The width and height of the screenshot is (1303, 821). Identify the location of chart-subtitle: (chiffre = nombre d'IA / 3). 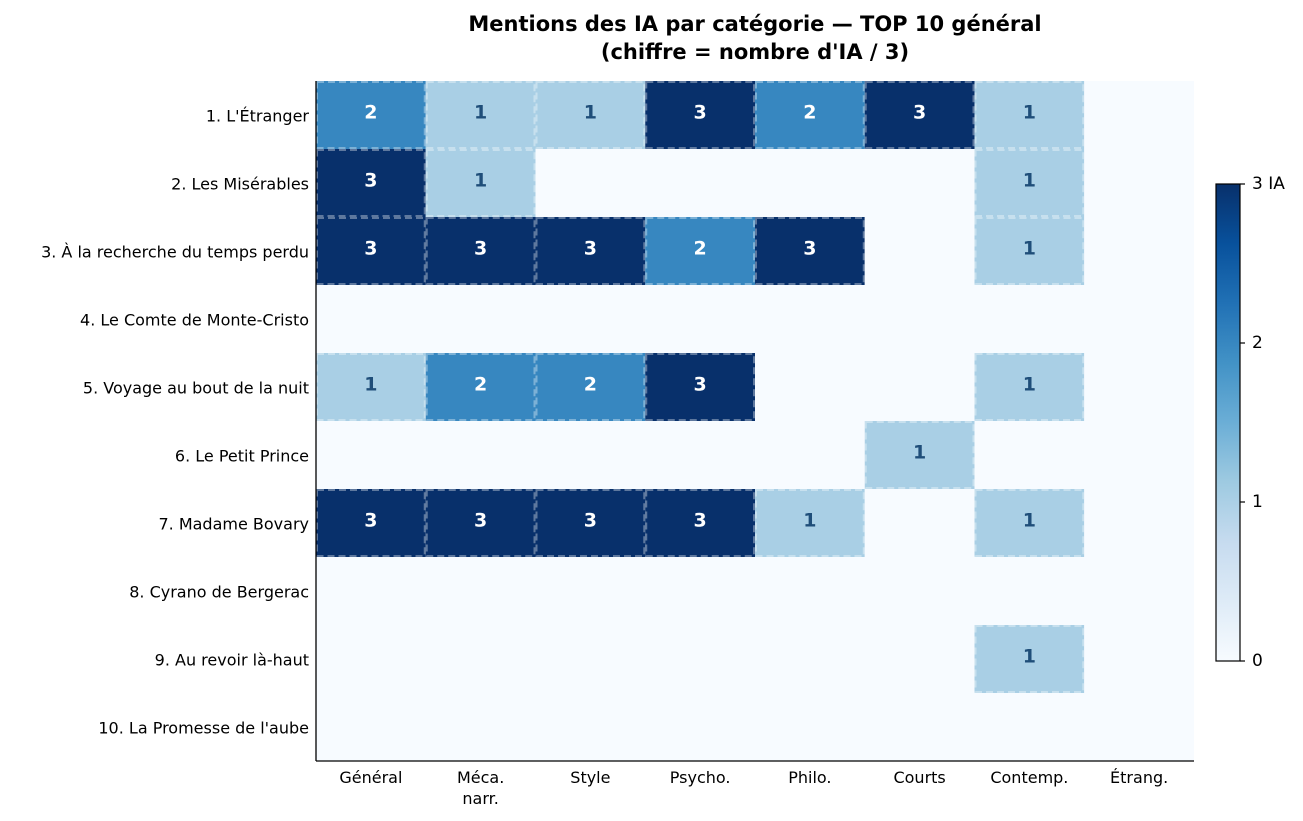
(755, 52).